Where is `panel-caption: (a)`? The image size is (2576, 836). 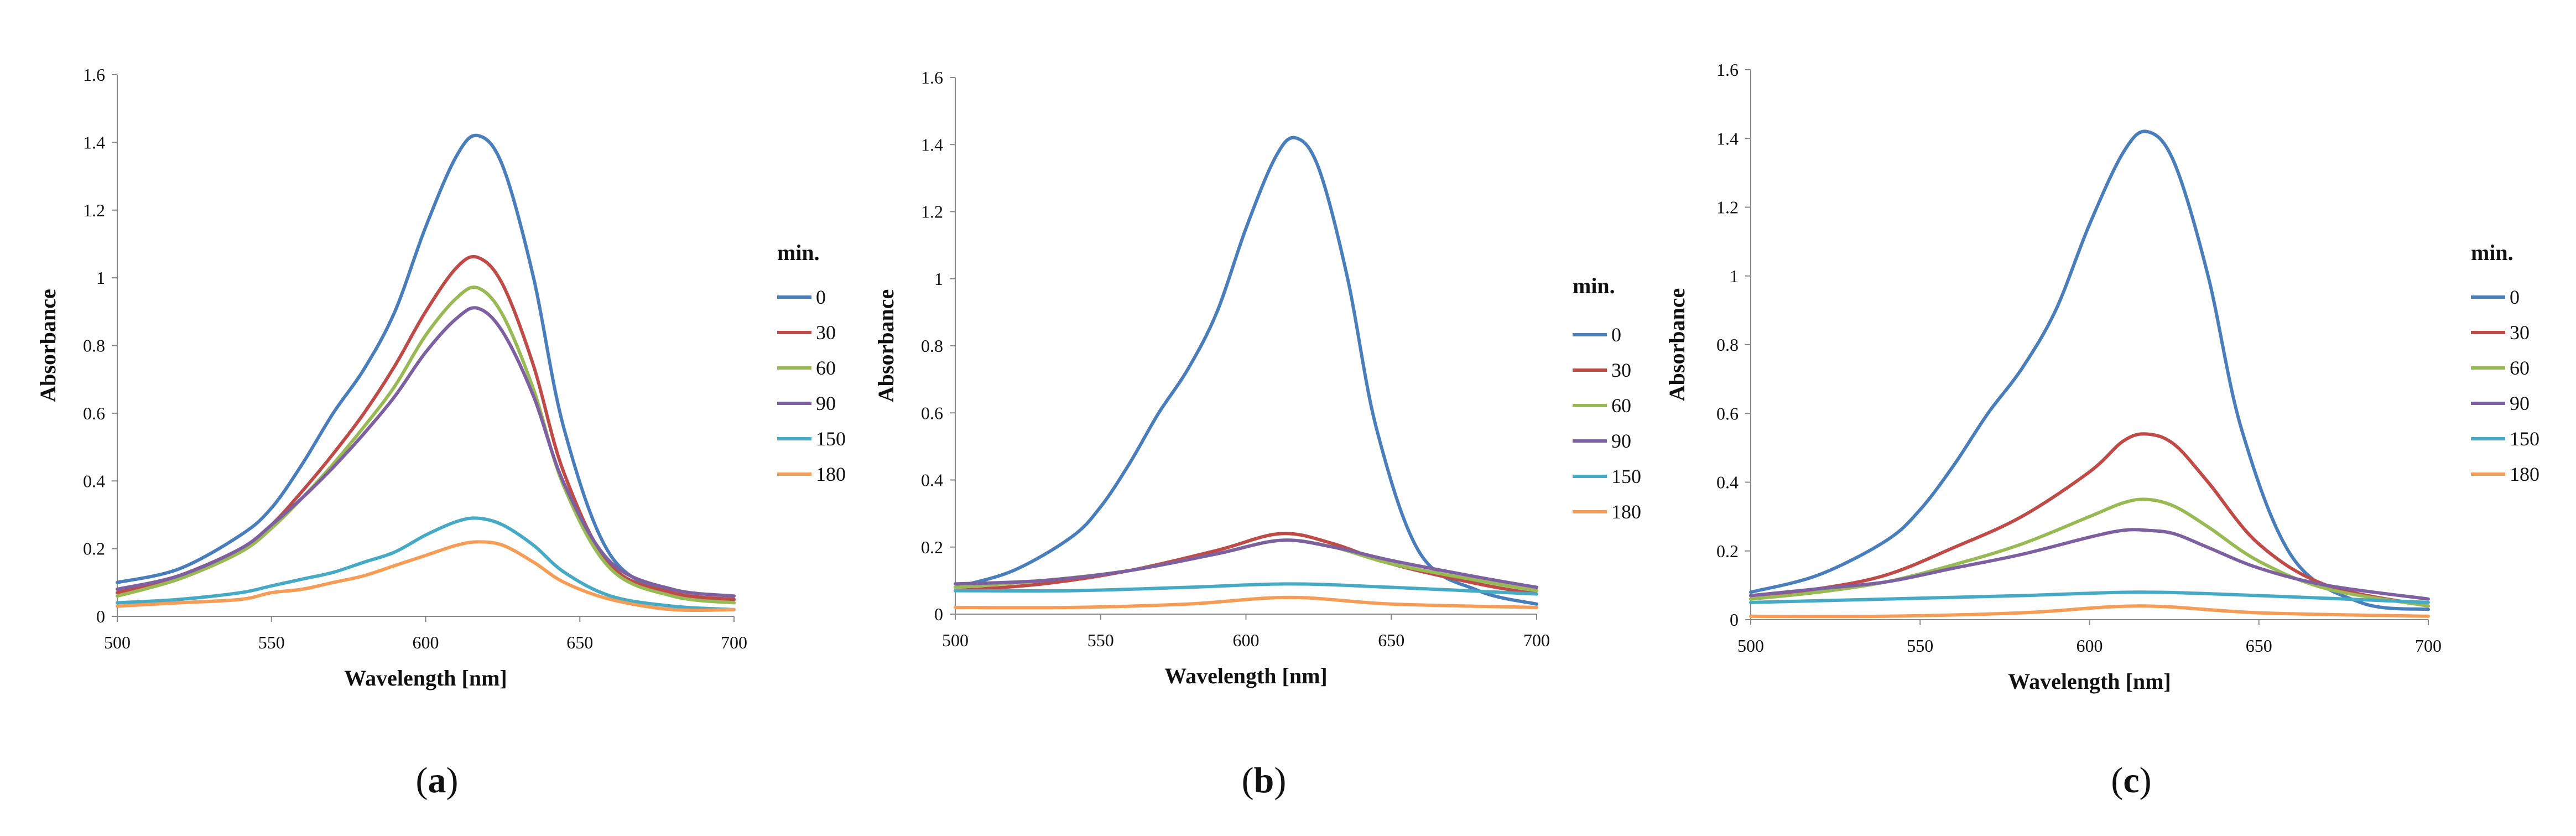 panel-caption: (a) is located at coordinates (437, 780).